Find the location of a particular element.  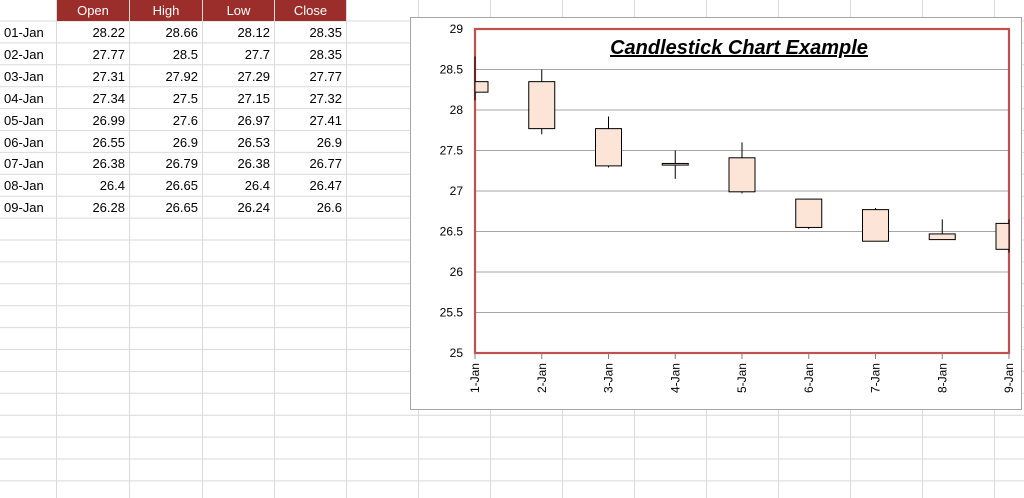

low-cell: 26.24 is located at coordinates (253, 208).